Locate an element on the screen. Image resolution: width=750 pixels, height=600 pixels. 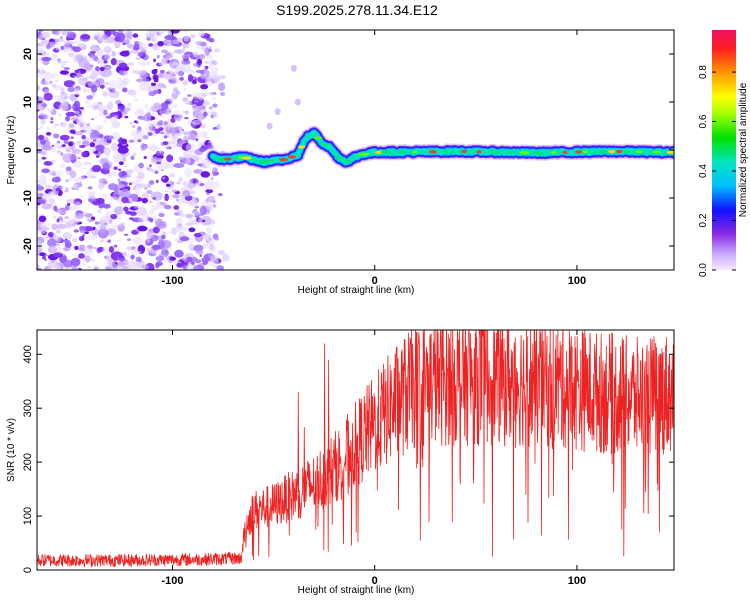
colorbar-tick-label: 0.0 is located at coordinates (703, 270).